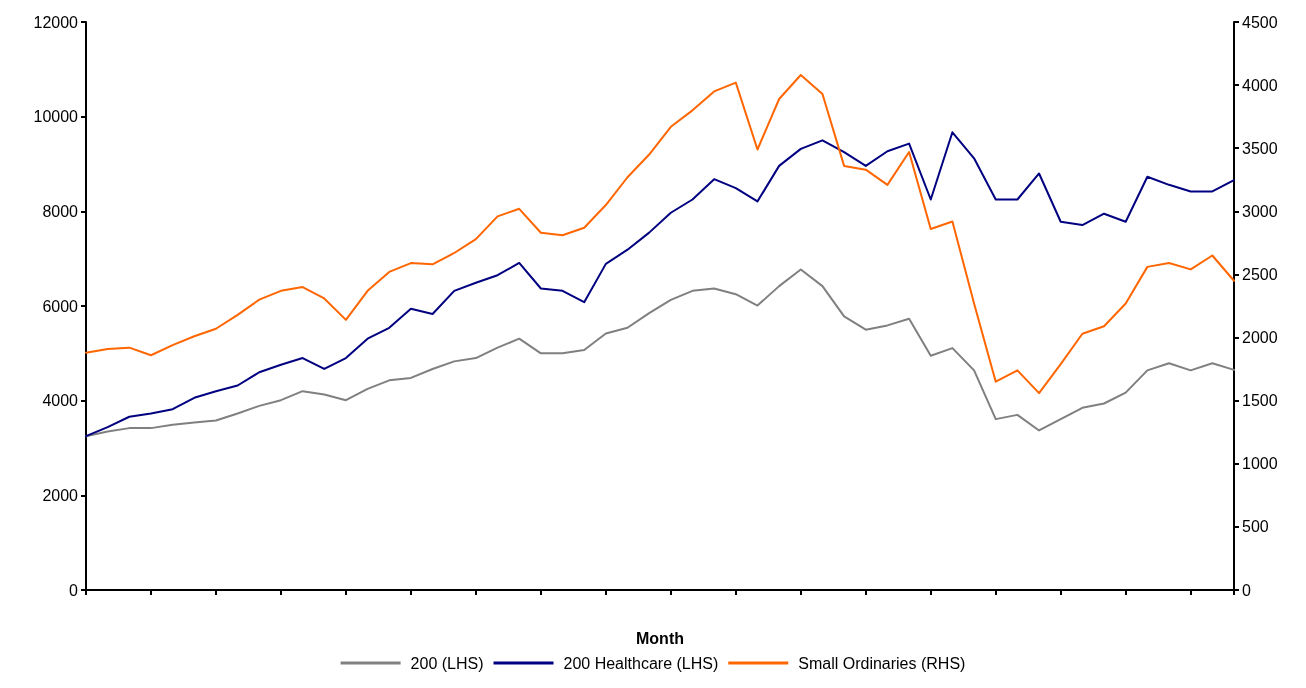 This screenshot has height=688, width=1306. Describe the element at coordinates (1260, 464) in the screenshot. I see `y2-tick-label: 1000` at that location.